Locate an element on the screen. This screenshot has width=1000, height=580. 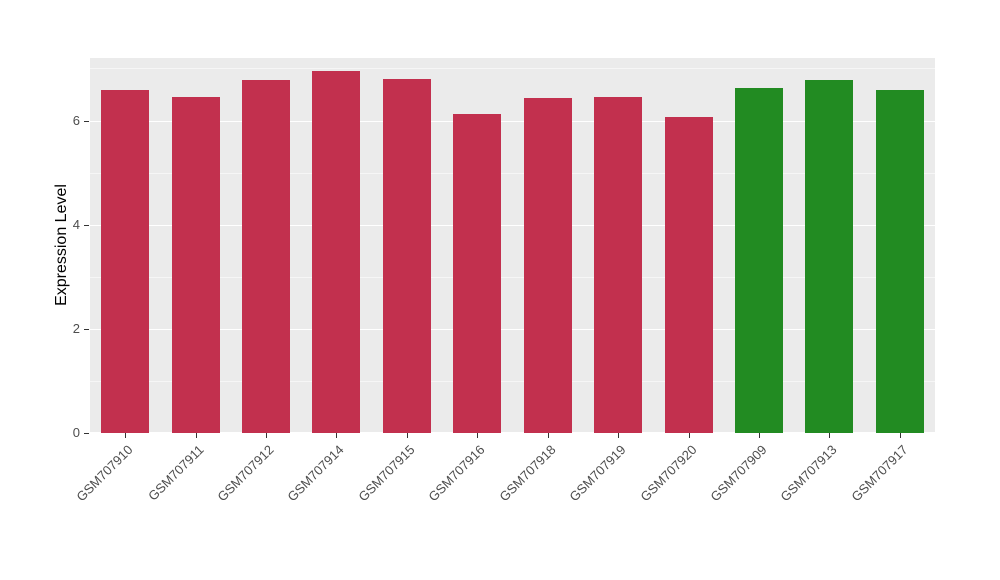
bar-GSM707920 is located at coordinates (688, 275).